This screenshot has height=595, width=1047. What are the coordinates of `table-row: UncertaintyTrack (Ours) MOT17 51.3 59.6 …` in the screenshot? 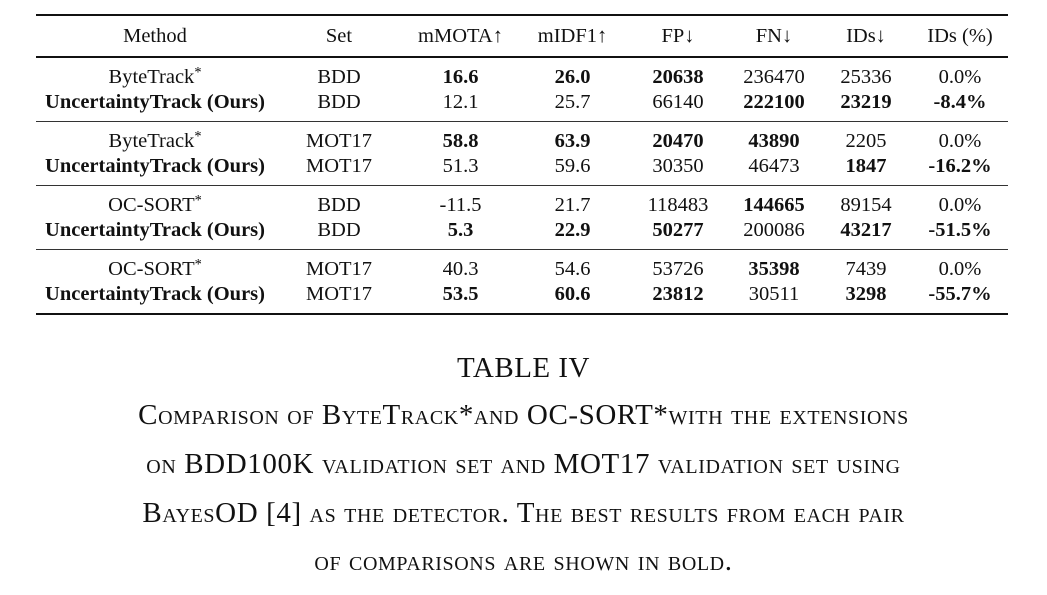 It's located at (522, 170).